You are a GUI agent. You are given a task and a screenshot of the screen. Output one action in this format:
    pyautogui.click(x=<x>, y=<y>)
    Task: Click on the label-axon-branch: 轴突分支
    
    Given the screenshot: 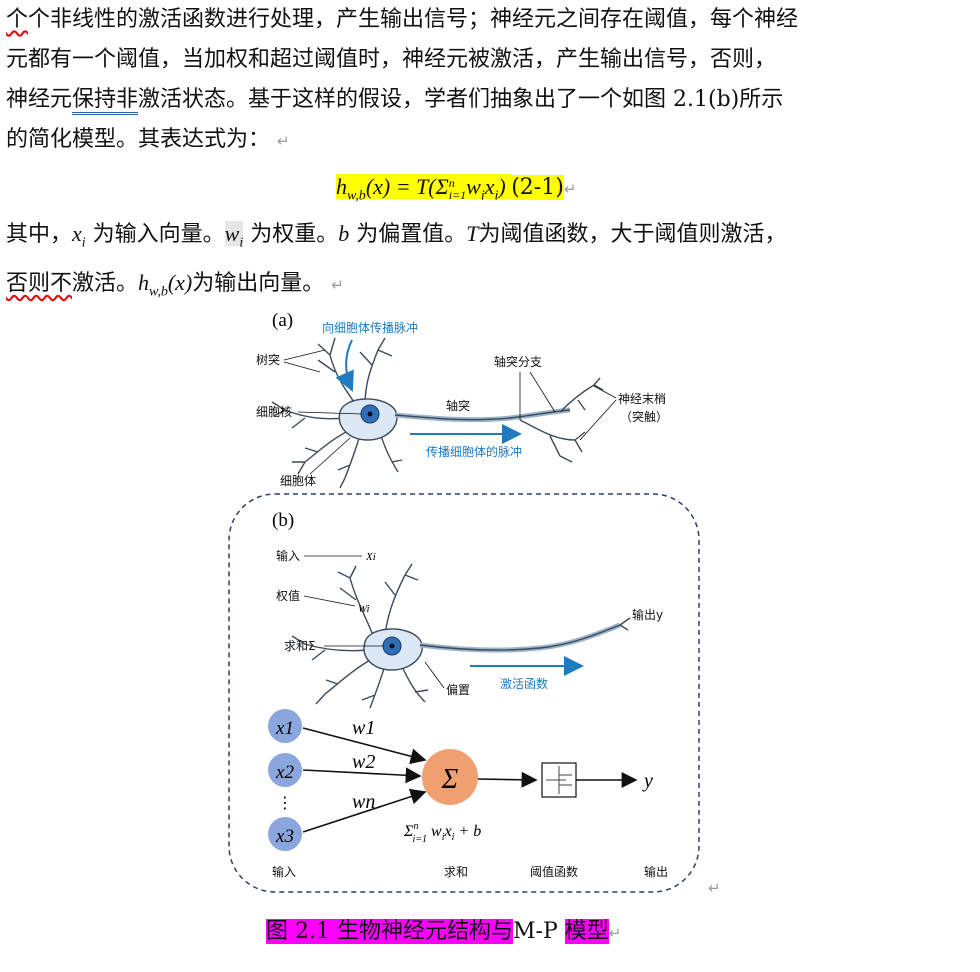 What is the action you would take?
    pyautogui.click(x=518, y=361)
    